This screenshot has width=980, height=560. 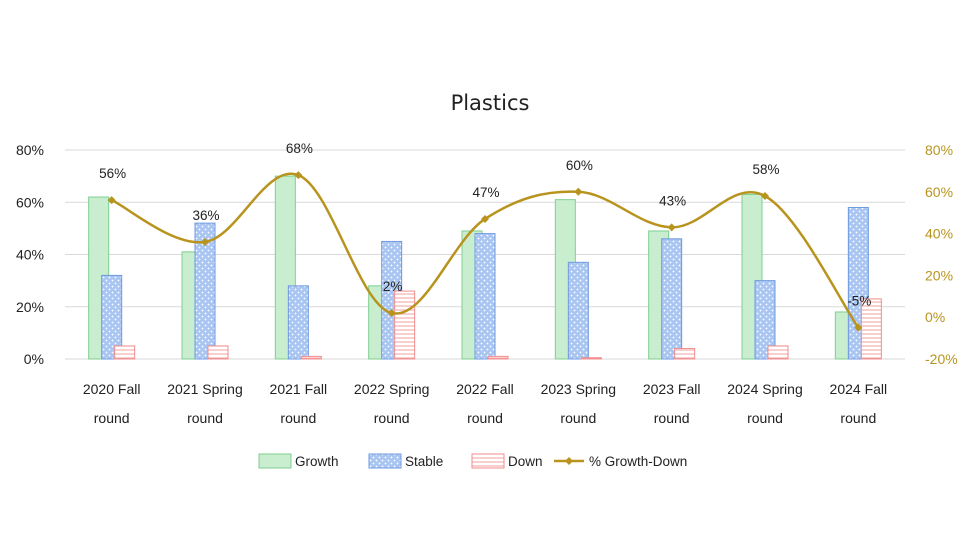 I want to click on legend-marker, so click(x=569, y=461).